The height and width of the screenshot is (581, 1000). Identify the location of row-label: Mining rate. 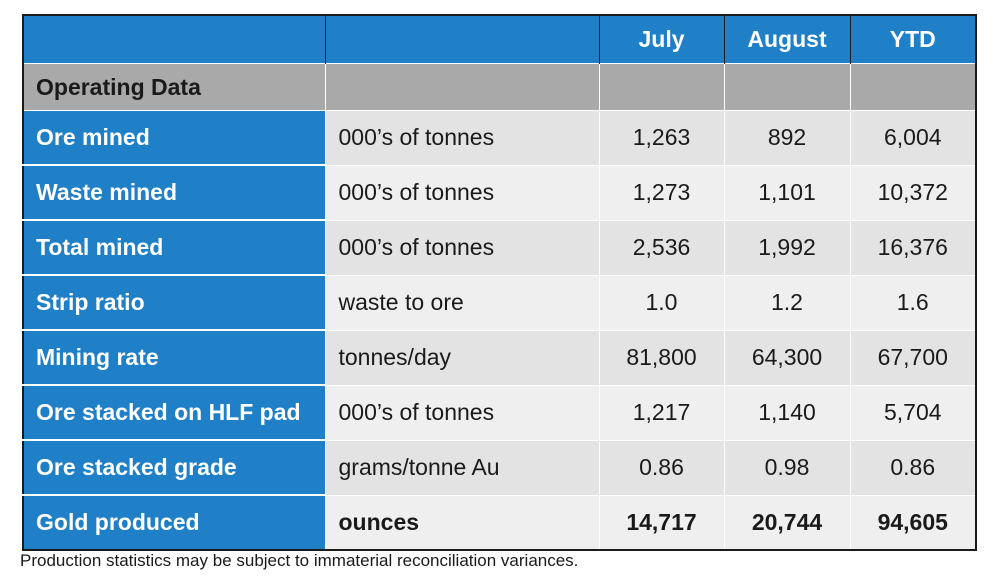
(174, 357).